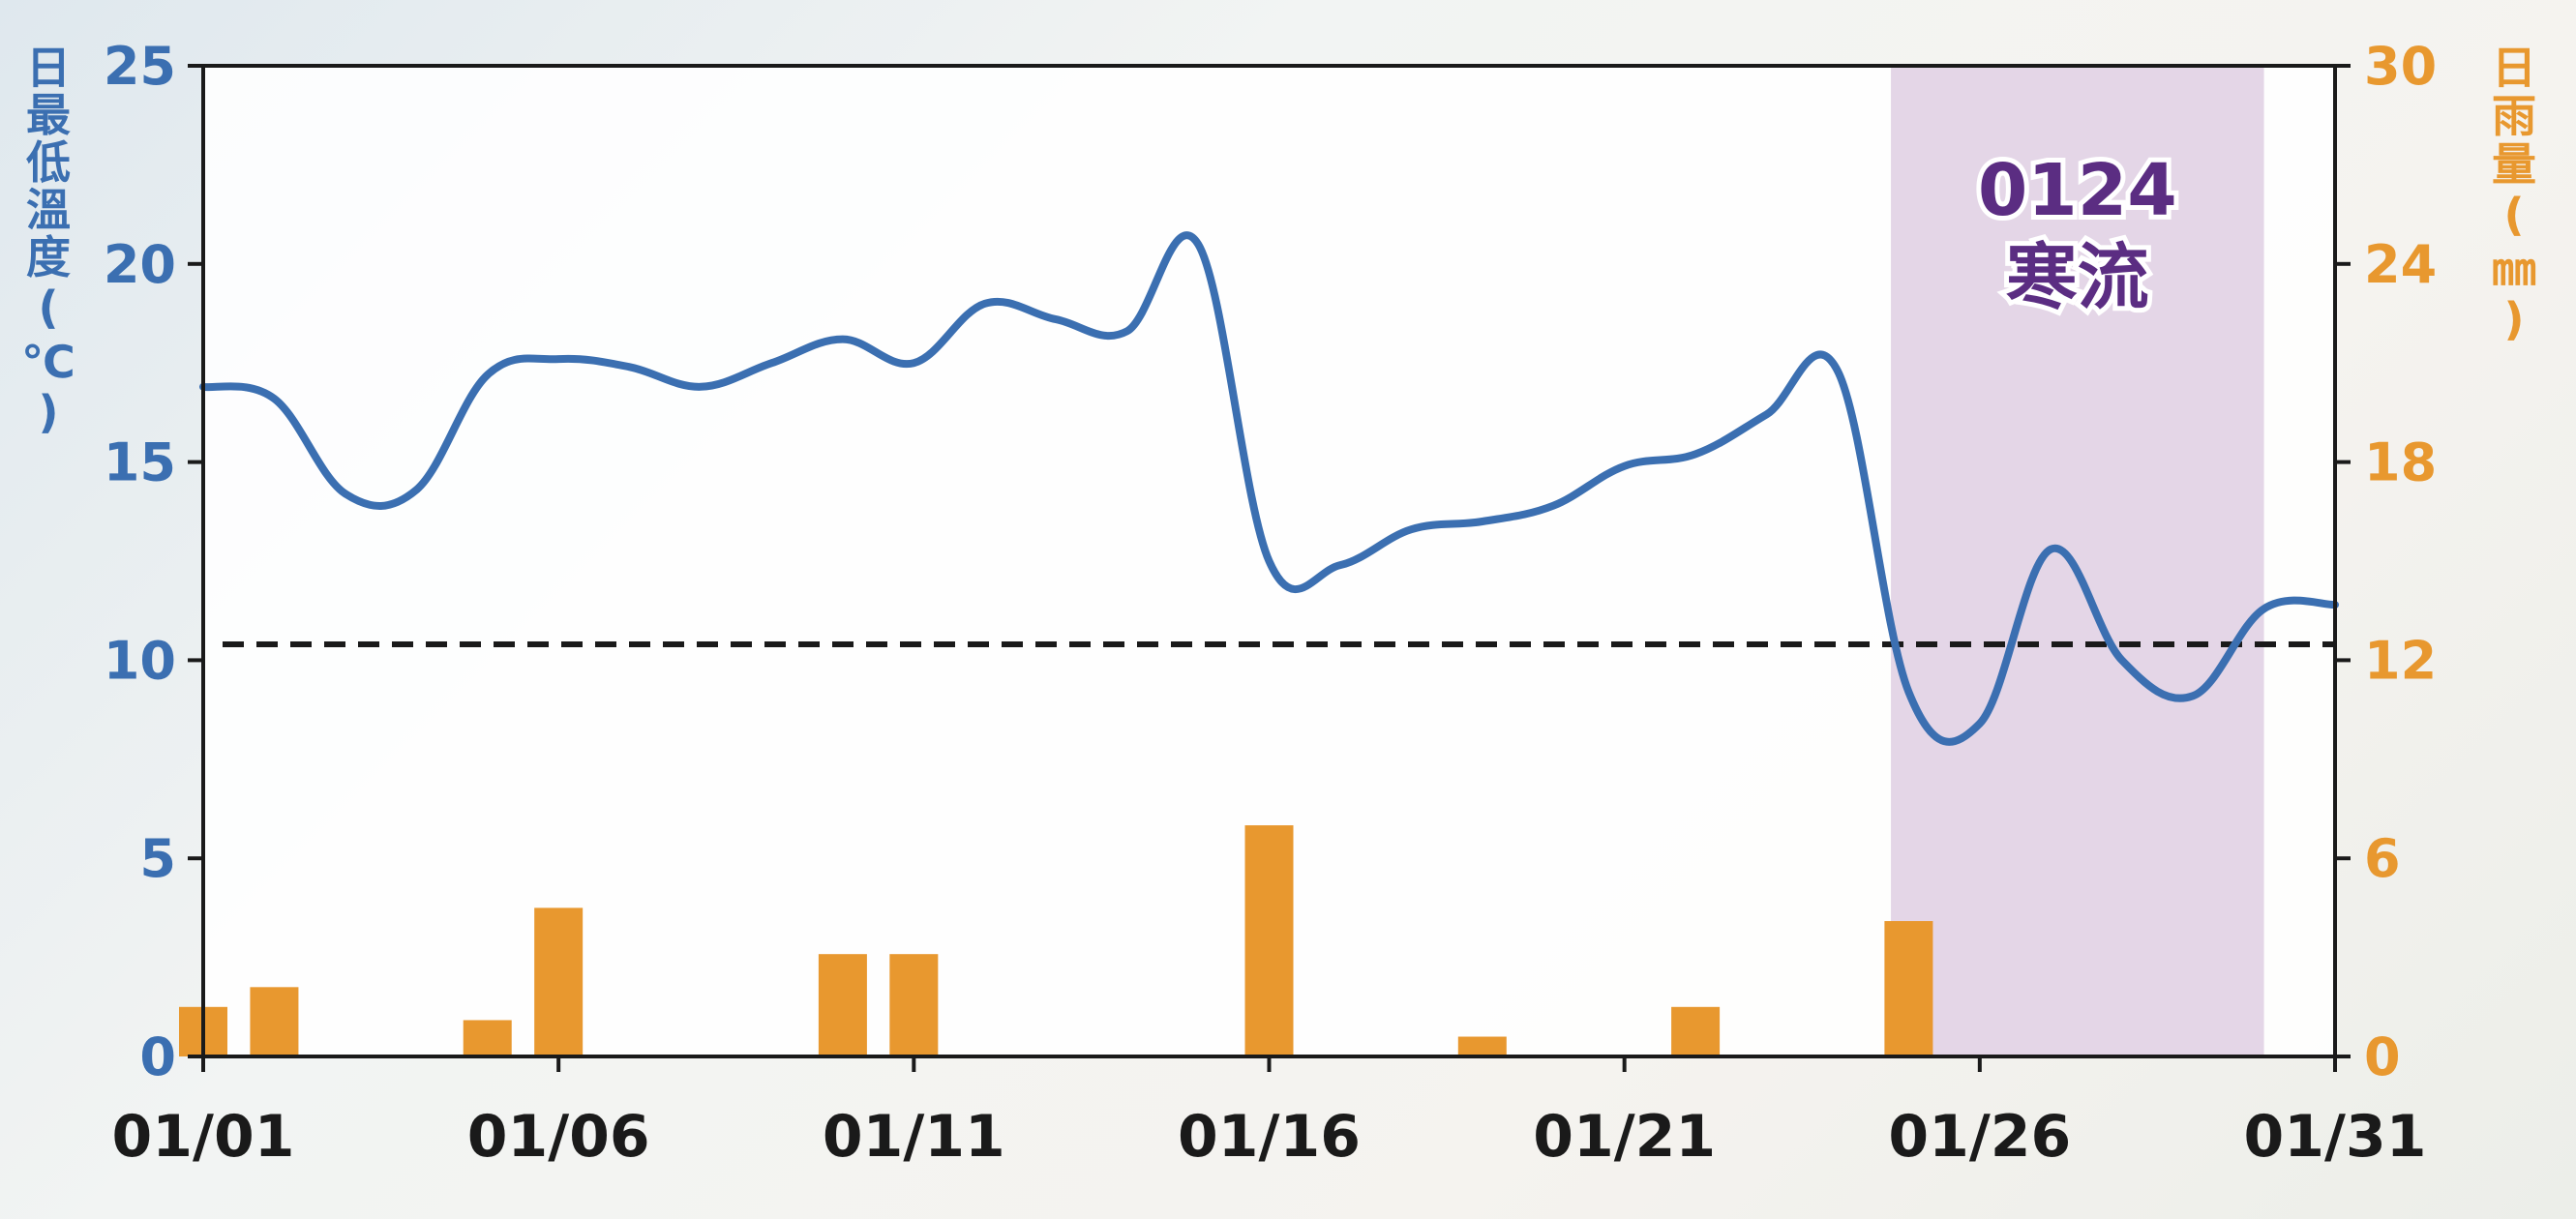 The height and width of the screenshot is (1219, 2576). I want to click on right-tick-label: 18, so click(2400, 462).